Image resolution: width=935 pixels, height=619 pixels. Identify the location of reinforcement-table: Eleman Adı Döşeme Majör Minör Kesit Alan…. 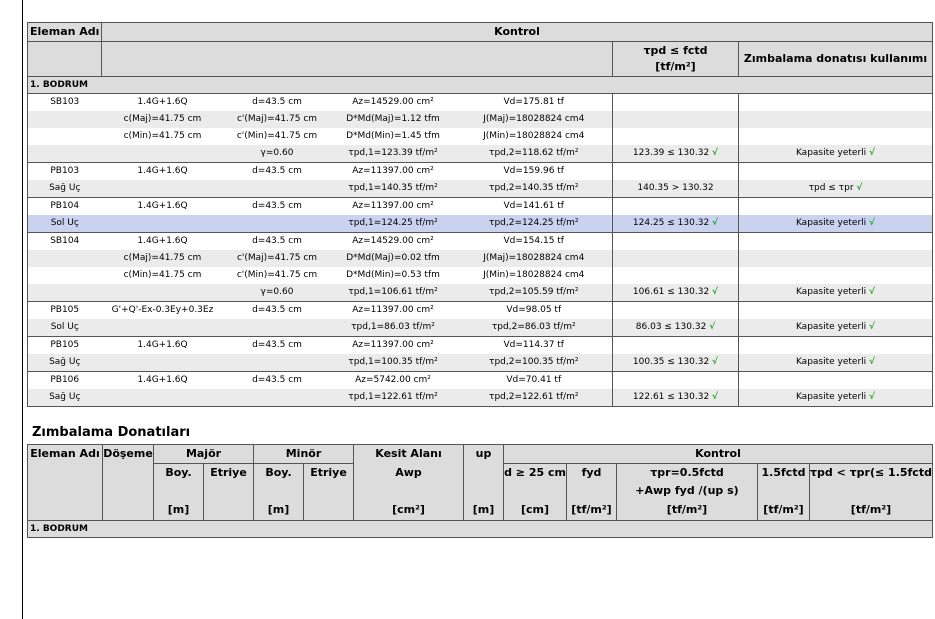
(480, 491).